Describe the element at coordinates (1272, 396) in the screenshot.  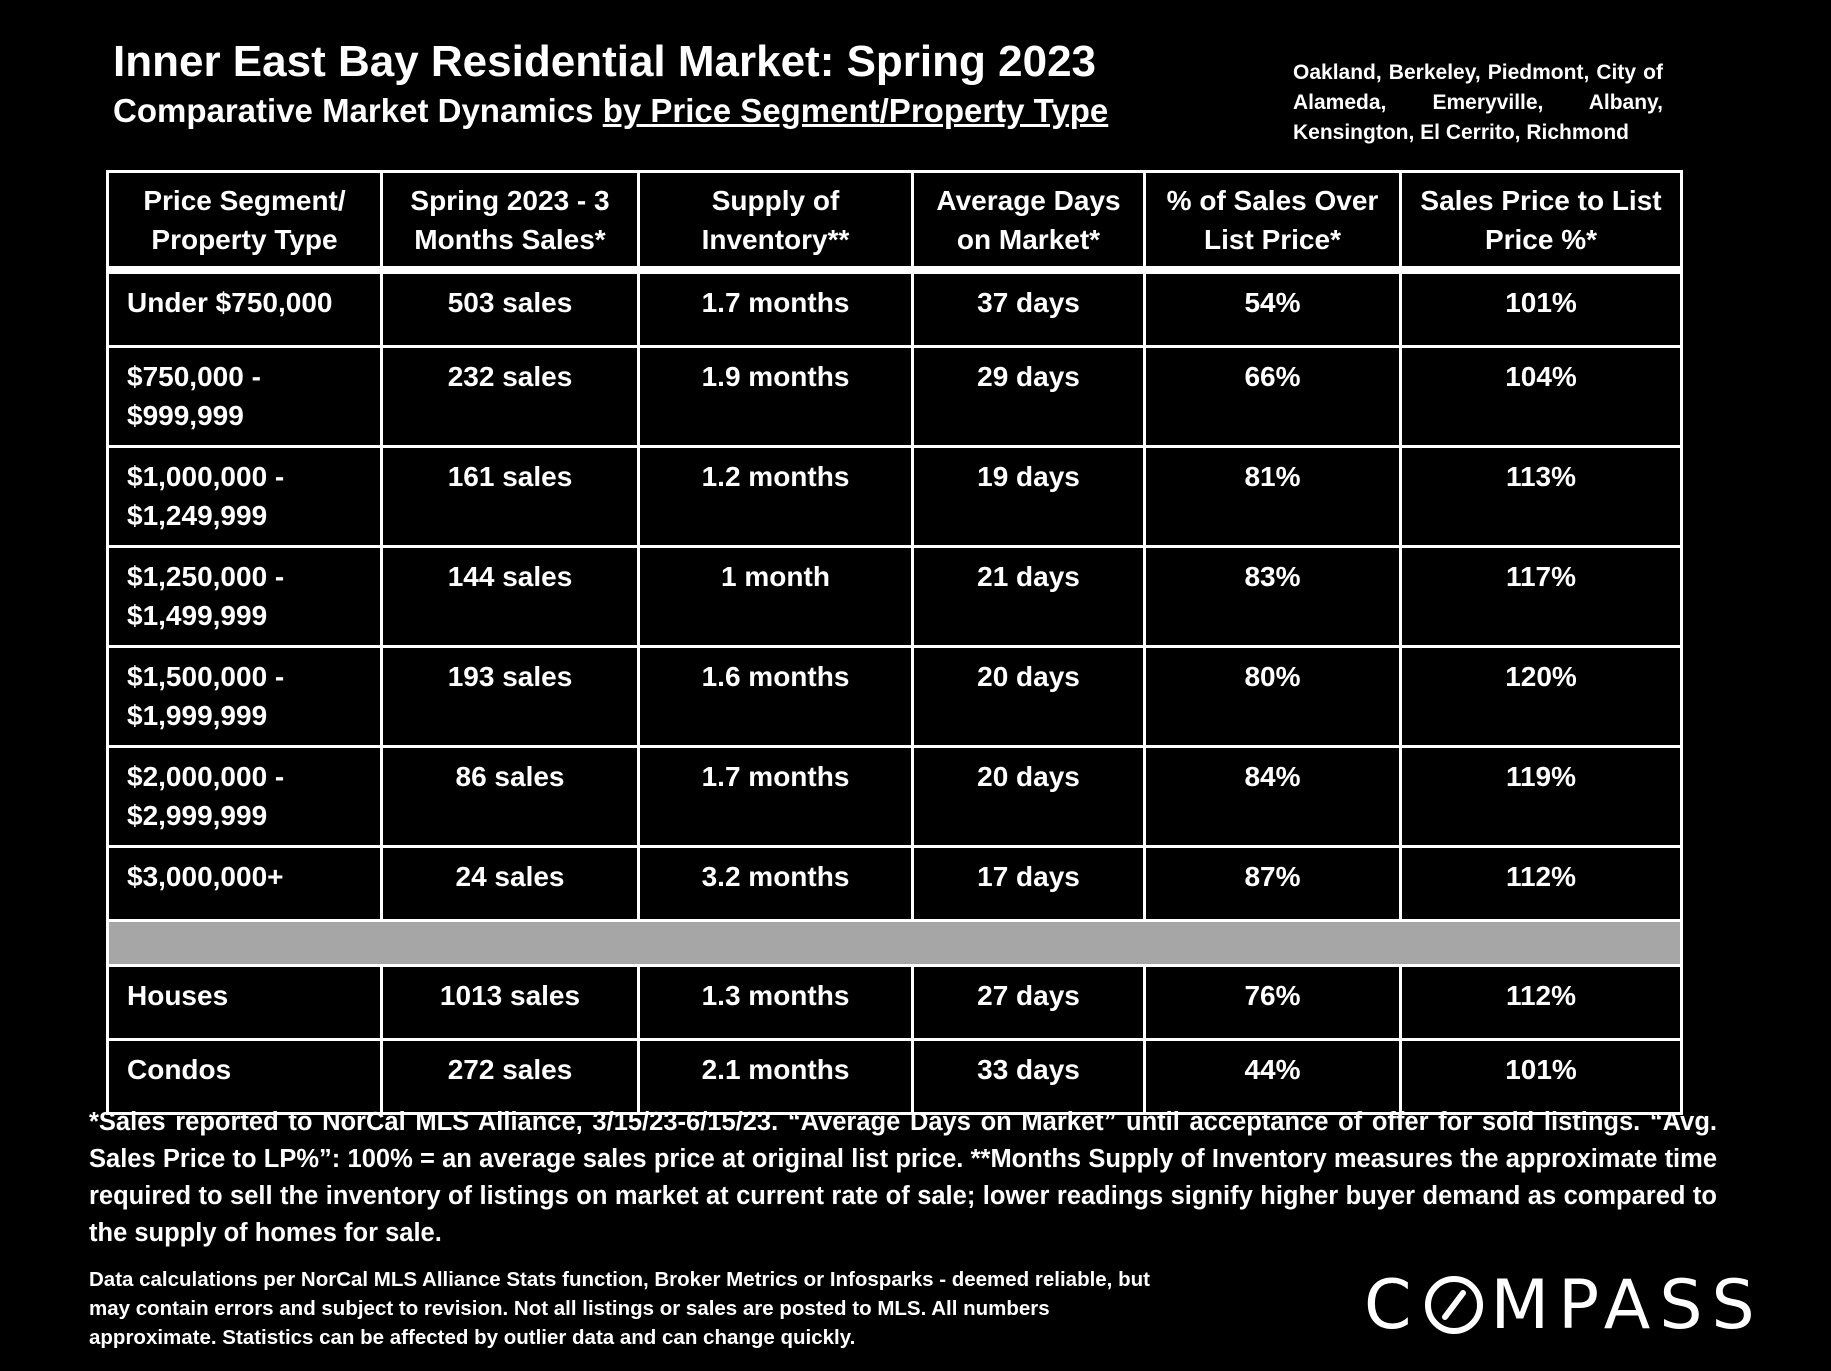
I see `cell-over-list: 66%` at that location.